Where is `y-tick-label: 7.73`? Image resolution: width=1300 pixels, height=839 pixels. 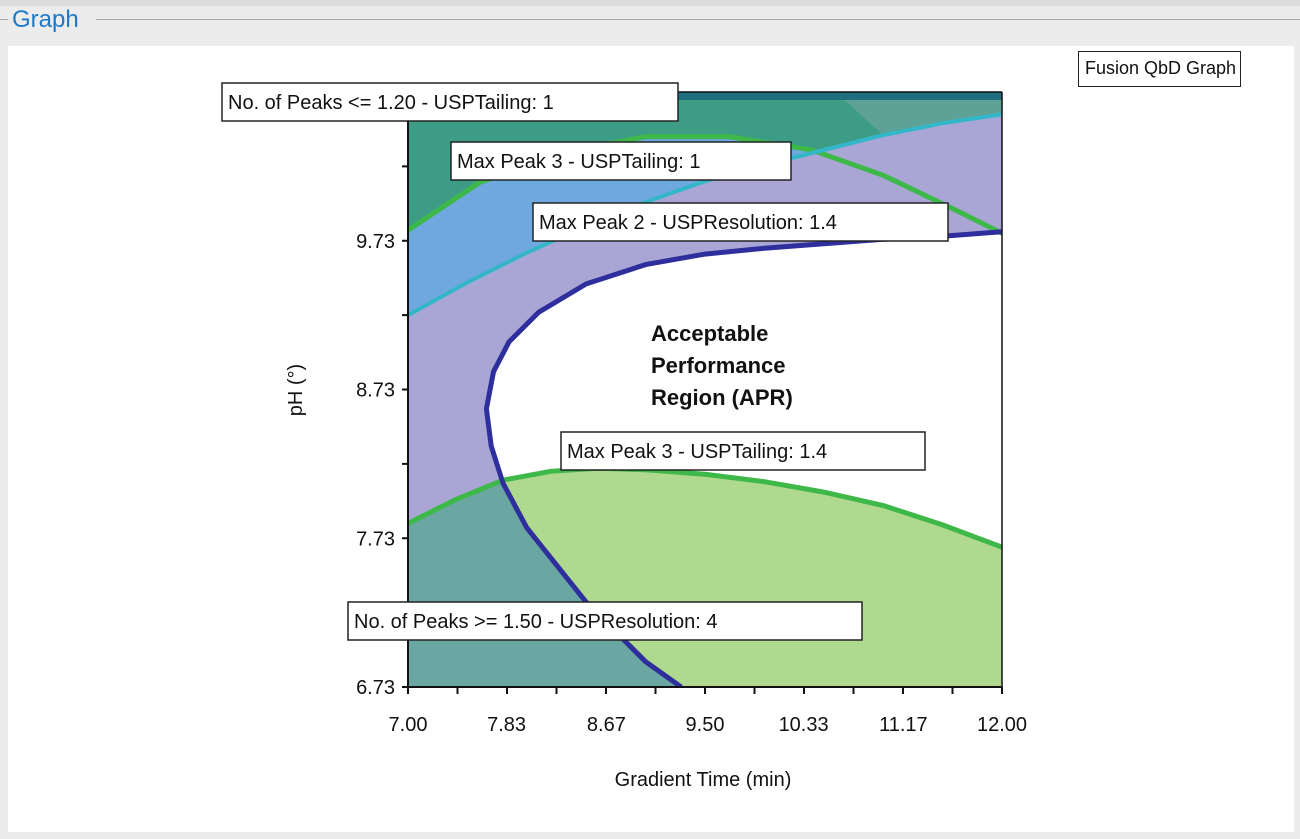
y-tick-label: 7.73 is located at coordinates (375, 539).